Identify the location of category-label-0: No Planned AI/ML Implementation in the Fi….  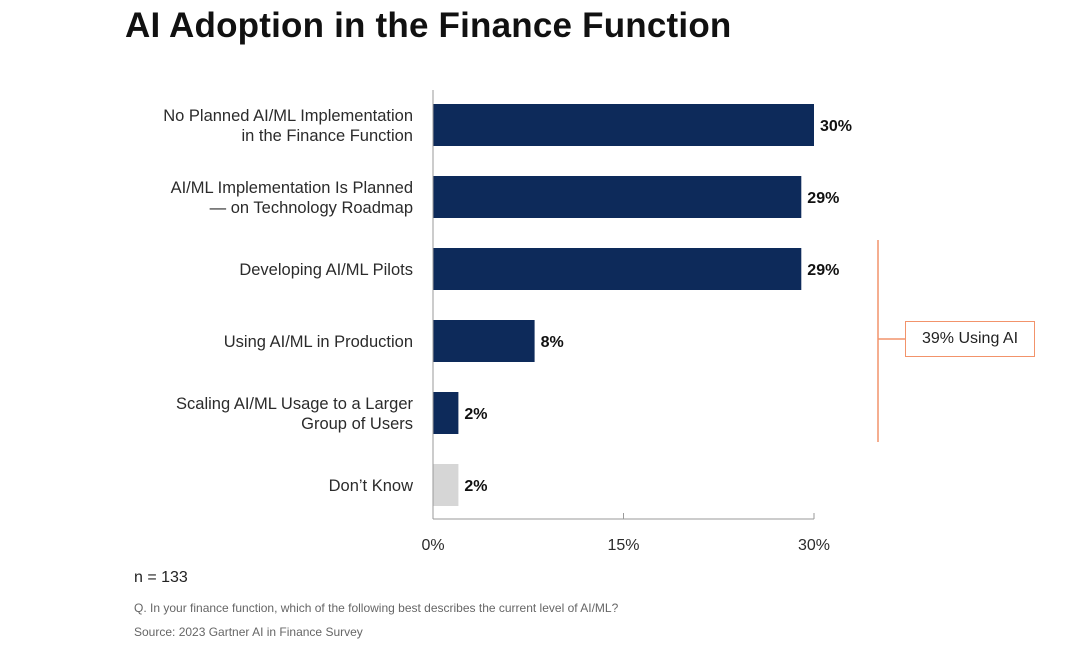
(288, 126).